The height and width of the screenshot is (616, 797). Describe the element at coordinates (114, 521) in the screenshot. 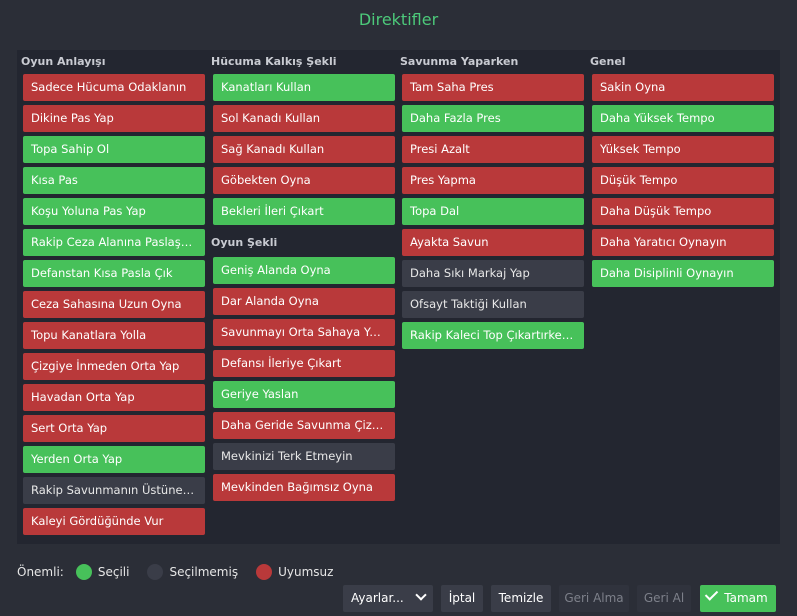

I see `instruction-item: Kaleyi Gördüğünde Vur` at that location.